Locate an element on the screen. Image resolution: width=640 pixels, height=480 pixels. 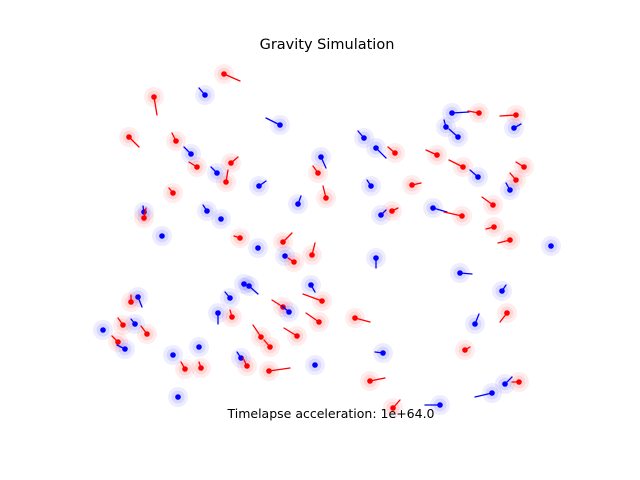
timelapse-label: Timelapse acceleration: is located at coordinates (301, 413).